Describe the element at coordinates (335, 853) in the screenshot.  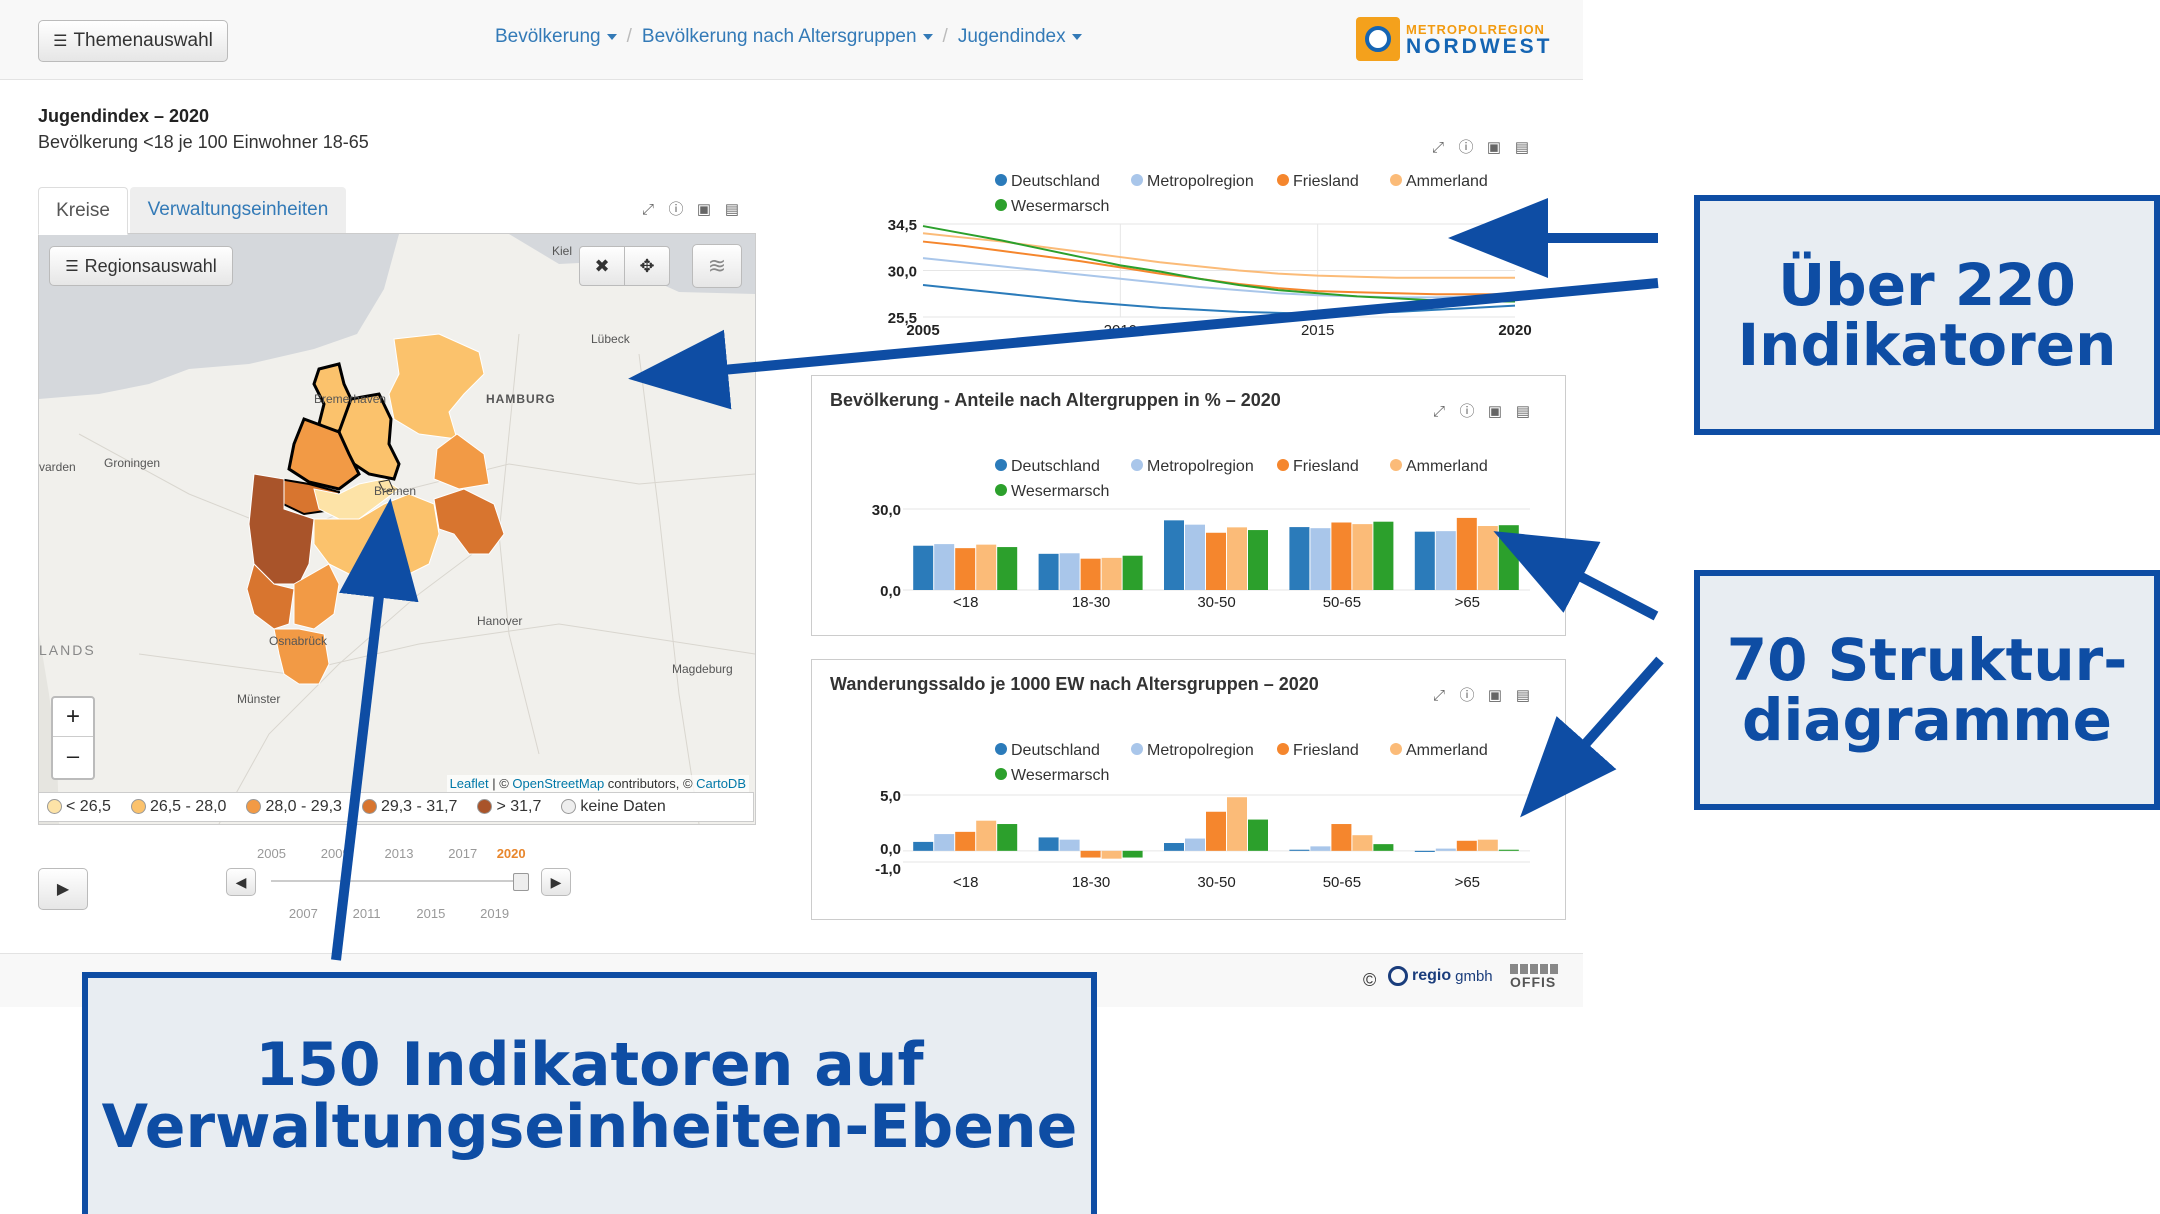
I see `timeline-year-label: 2009` at that location.